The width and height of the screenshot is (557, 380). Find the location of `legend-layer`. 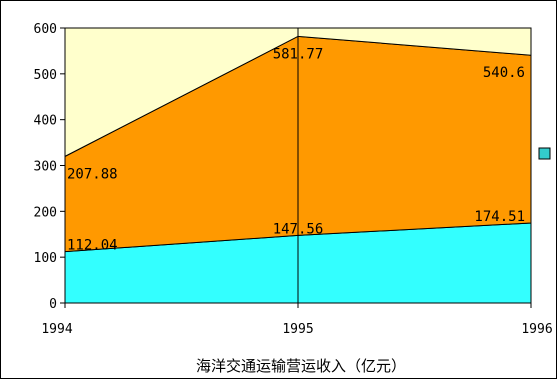

legend-layer is located at coordinates (544, 153).